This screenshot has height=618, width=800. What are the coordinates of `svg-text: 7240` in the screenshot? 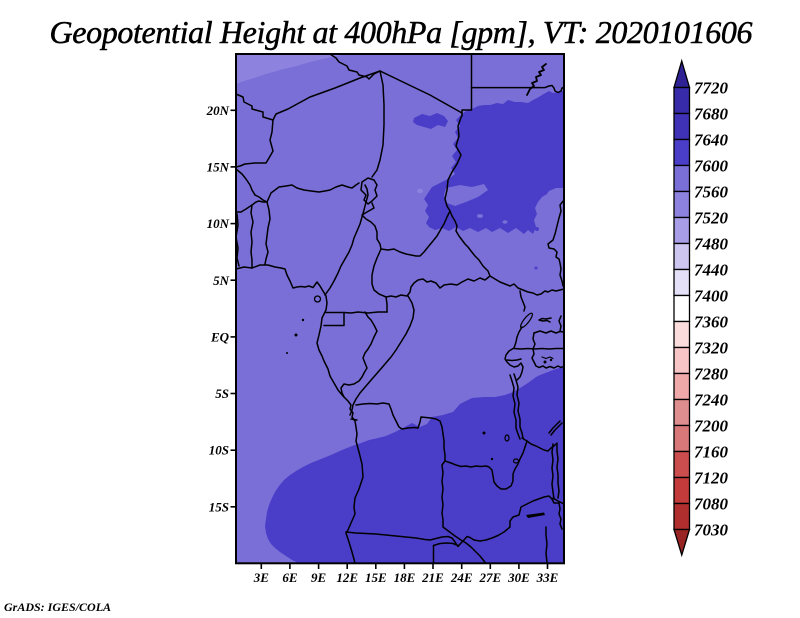 It's located at (711, 399).